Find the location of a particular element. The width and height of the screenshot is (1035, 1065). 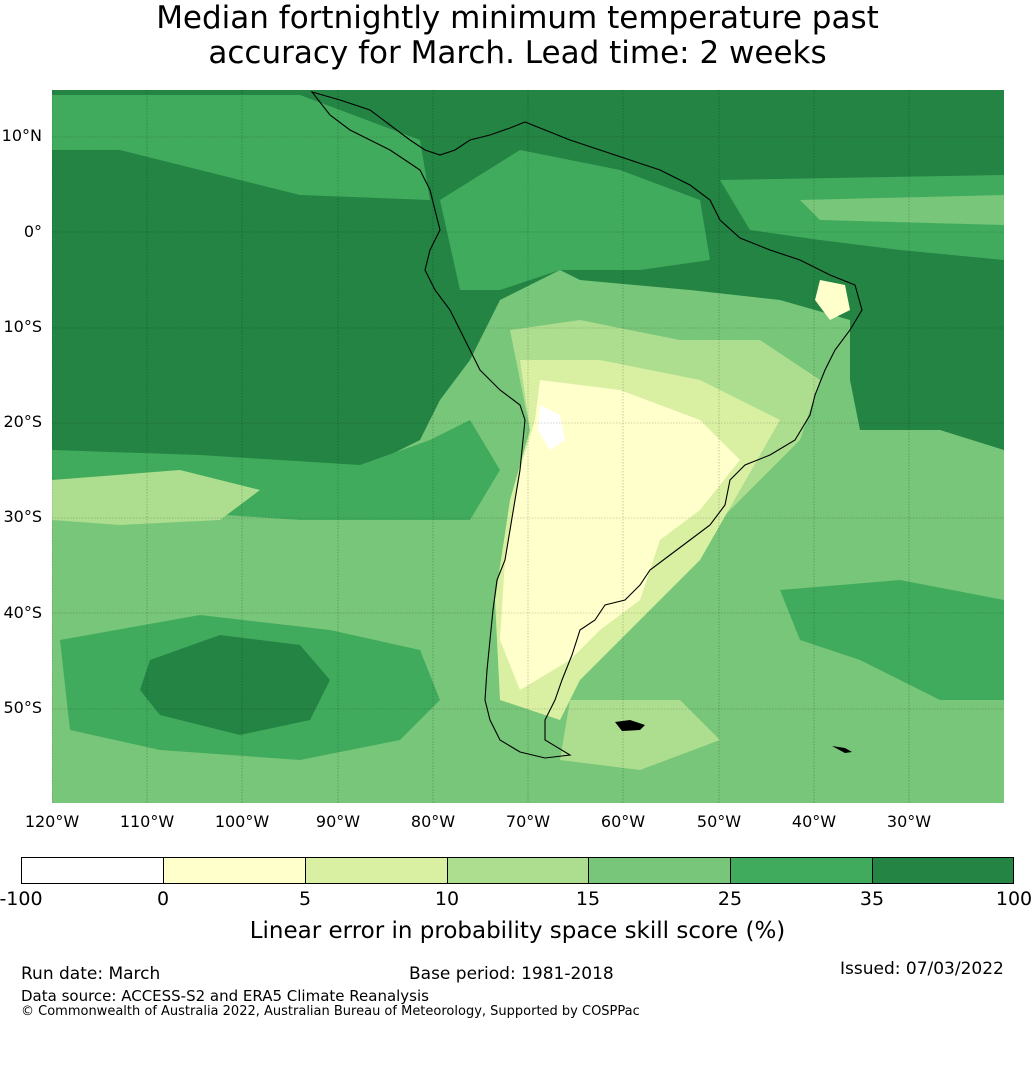

chart-title-line2: accuracy for March. Lead time: 2 weeks is located at coordinates (517, 53).